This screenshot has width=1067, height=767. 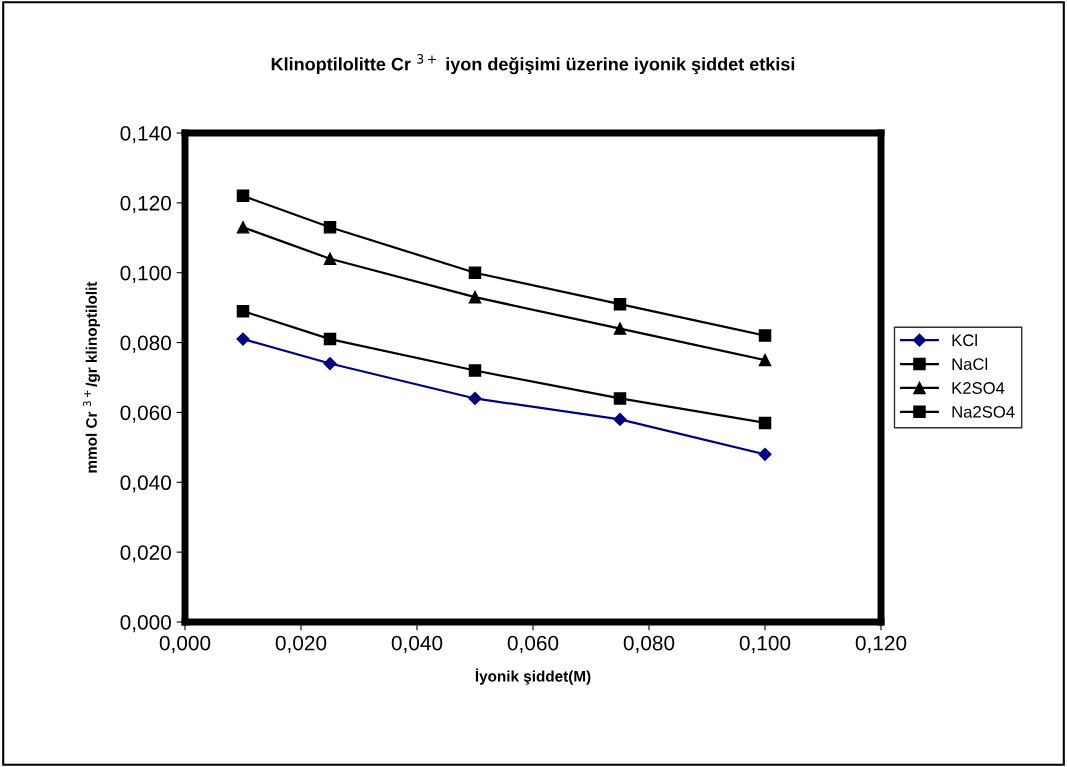 I want to click on x-tick-label: 0,060, so click(x=533, y=644).